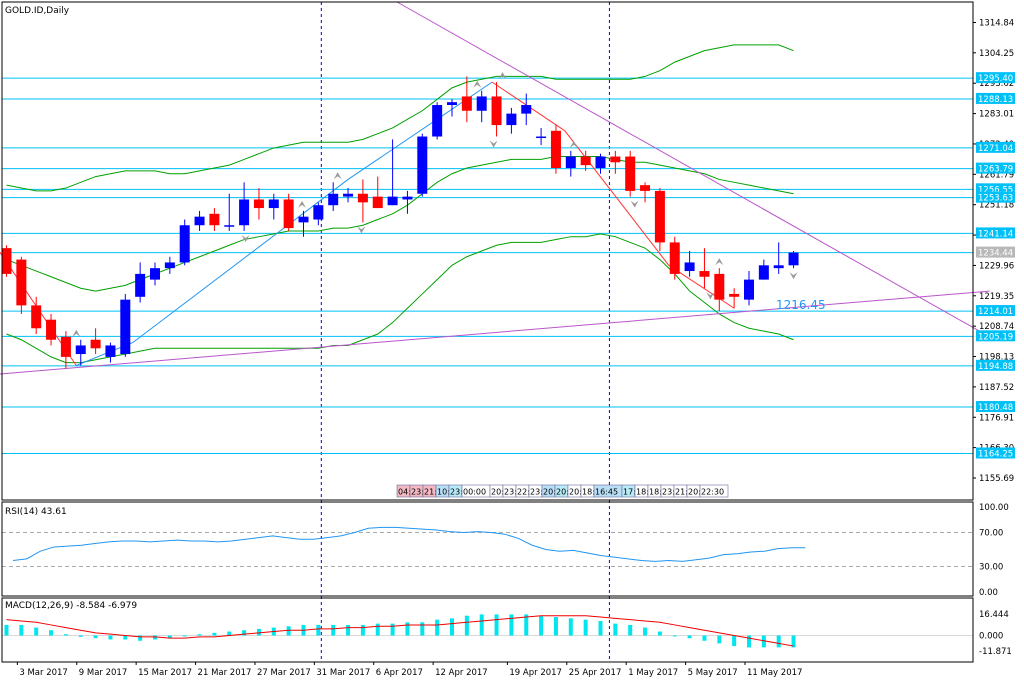 The height and width of the screenshot is (683, 1024). I want to click on panel-frame, so click(487, 549).